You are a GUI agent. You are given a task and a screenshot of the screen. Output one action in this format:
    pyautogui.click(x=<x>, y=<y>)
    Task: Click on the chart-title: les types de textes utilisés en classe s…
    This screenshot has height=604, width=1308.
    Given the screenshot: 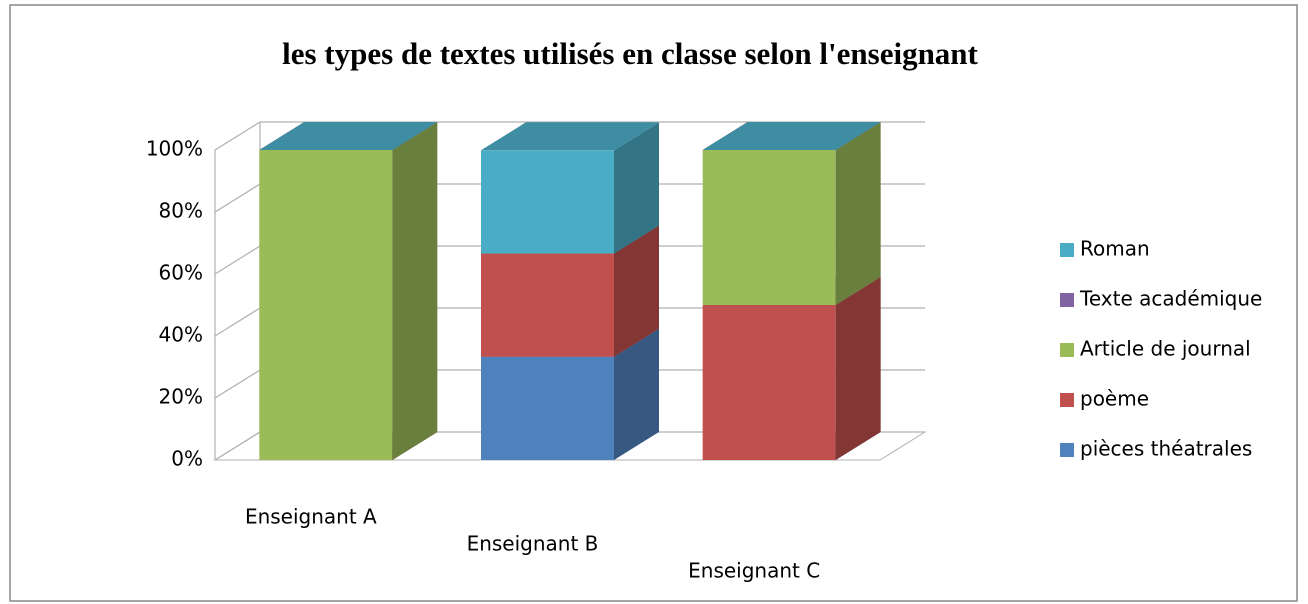 What is the action you would take?
    pyautogui.click(x=630, y=53)
    